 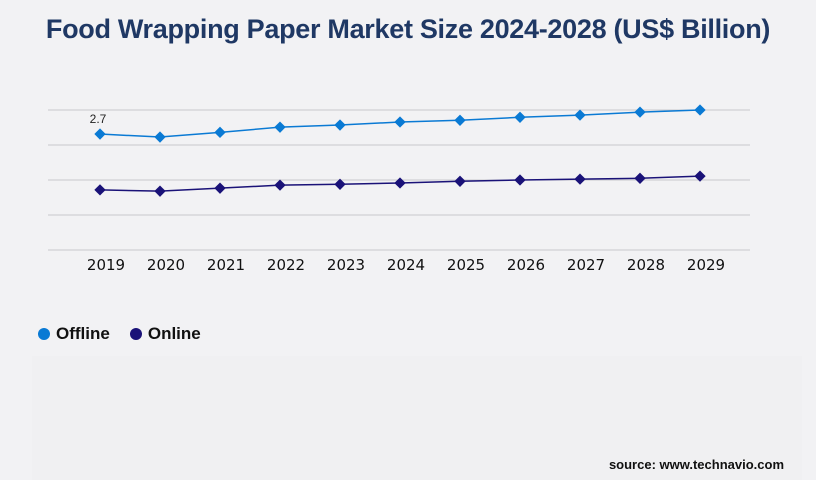 I want to click on x-tick-label: 2027, so click(x=586, y=265).